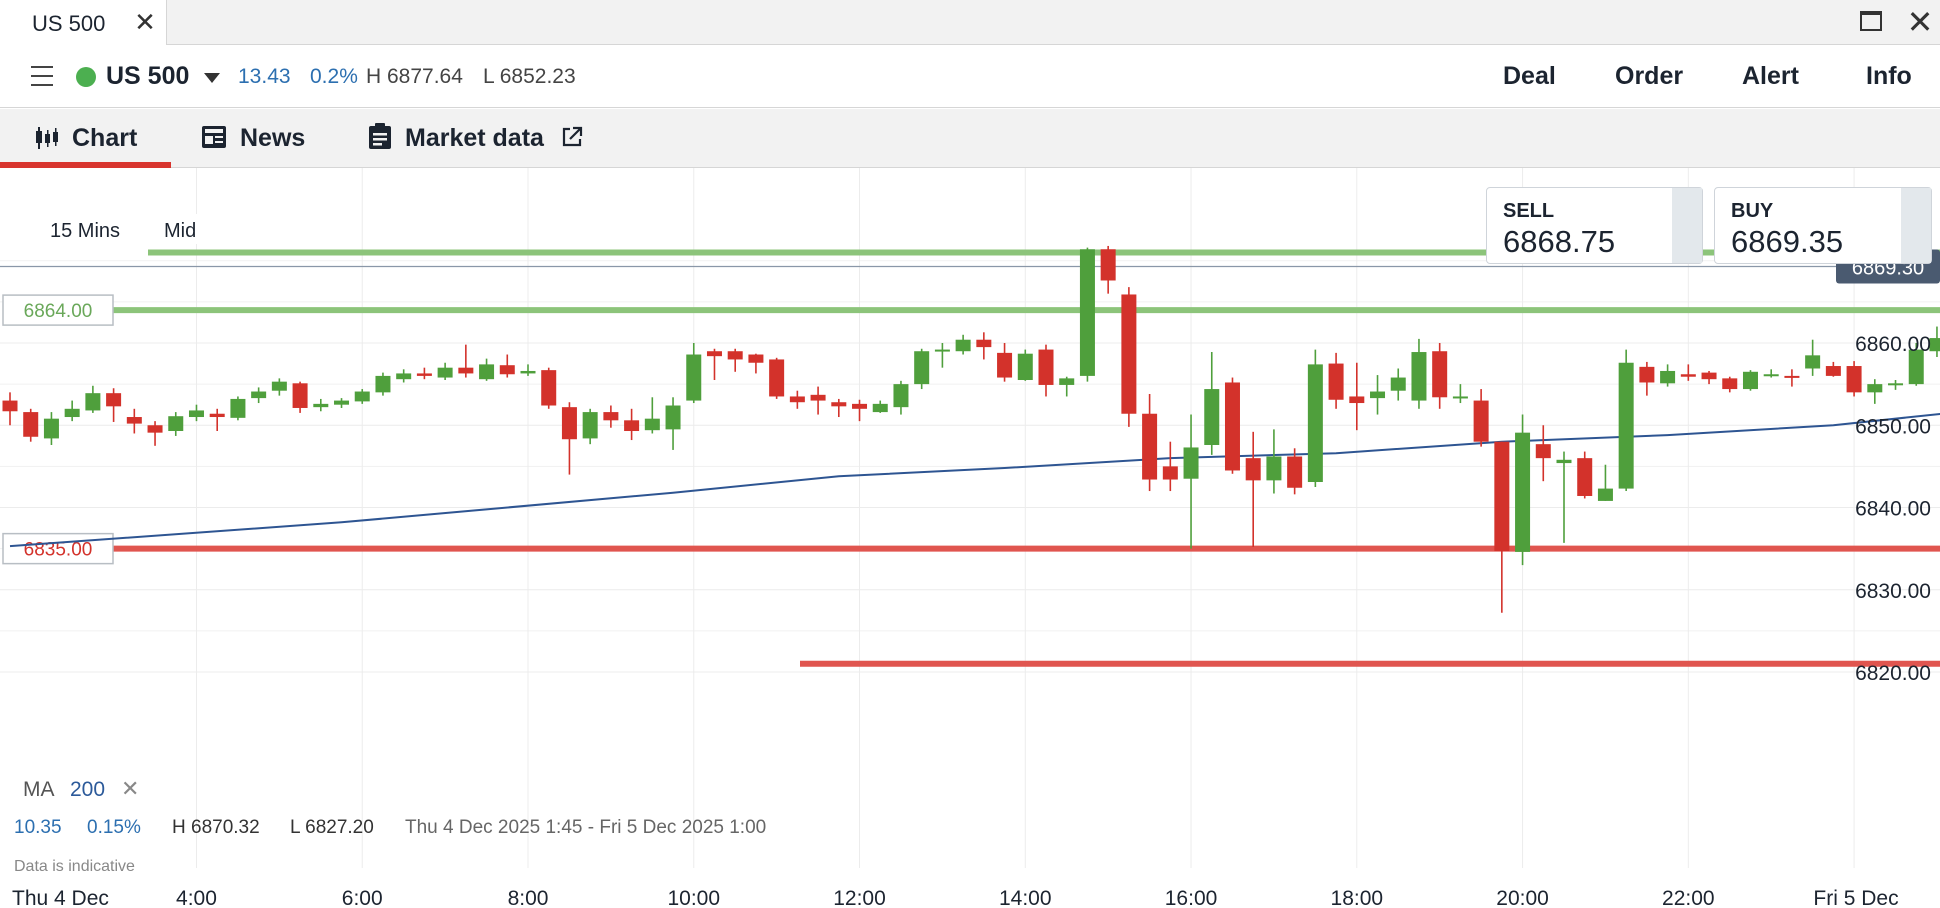 This screenshot has height=908, width=1940. What do you see at coordinates (362, 897) in the screenshot?
I see `x-tick-label: 6:00` at bounding box center [362, 897].